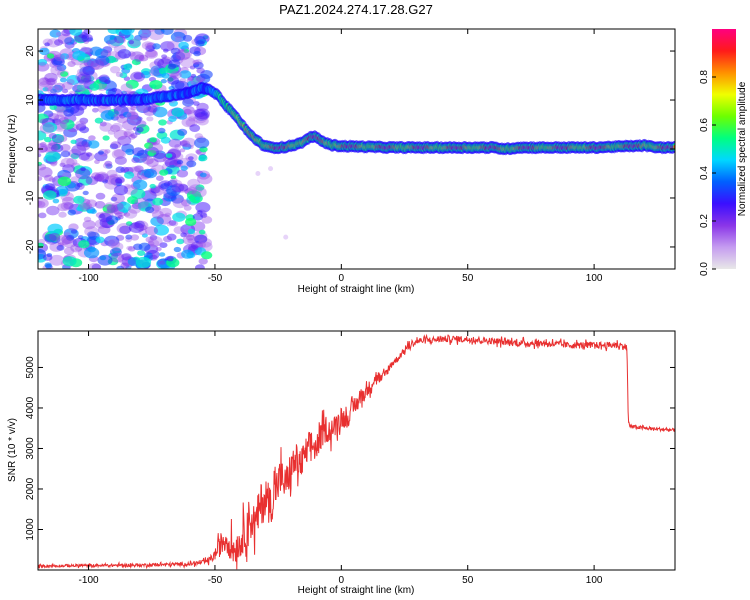 Image resolution: width=750 pixels, height=600 pixels. What do you see at coordinates (89, 580) in the screenshot?
I see `x-tick-label: -100` at bounding box center [89, 580].